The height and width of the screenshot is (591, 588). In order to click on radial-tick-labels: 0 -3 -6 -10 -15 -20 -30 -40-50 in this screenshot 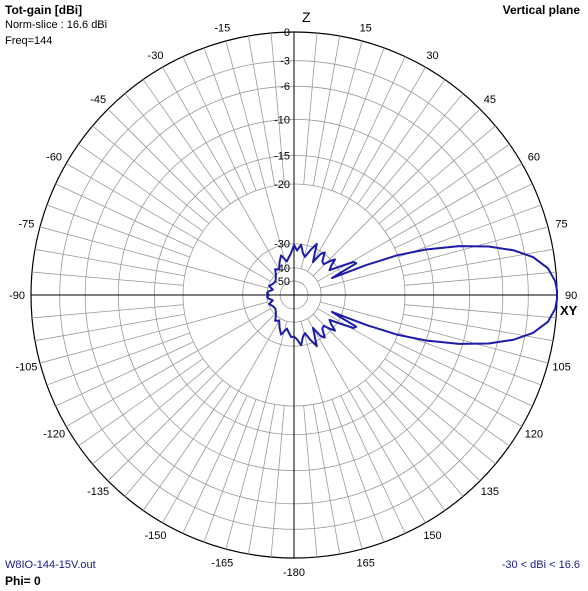, I will do `click(282, 157)`.